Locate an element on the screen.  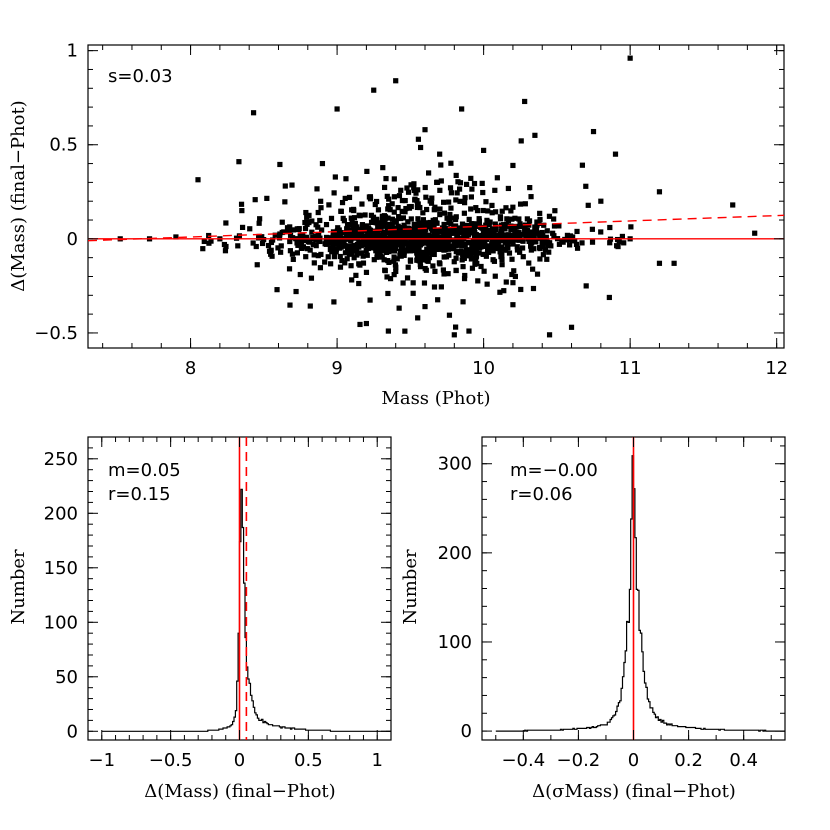
x-tick-label: 9 is located at coordinates (336, 368).